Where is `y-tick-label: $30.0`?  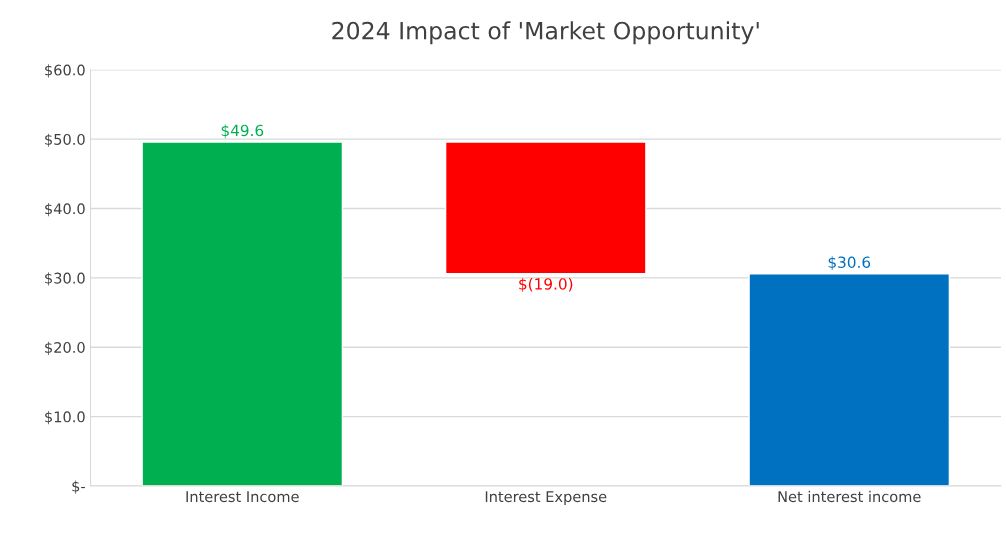 y-tick-label: $30.0 is located at coordinates (65, 279).